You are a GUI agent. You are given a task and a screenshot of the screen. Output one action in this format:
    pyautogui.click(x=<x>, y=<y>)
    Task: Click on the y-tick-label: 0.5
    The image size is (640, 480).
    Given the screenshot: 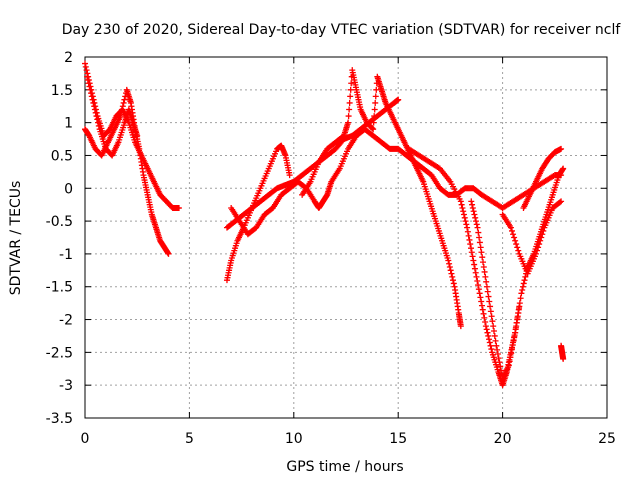 What is the action you would take?
    pyautogui.click(x=62, y=156)
    